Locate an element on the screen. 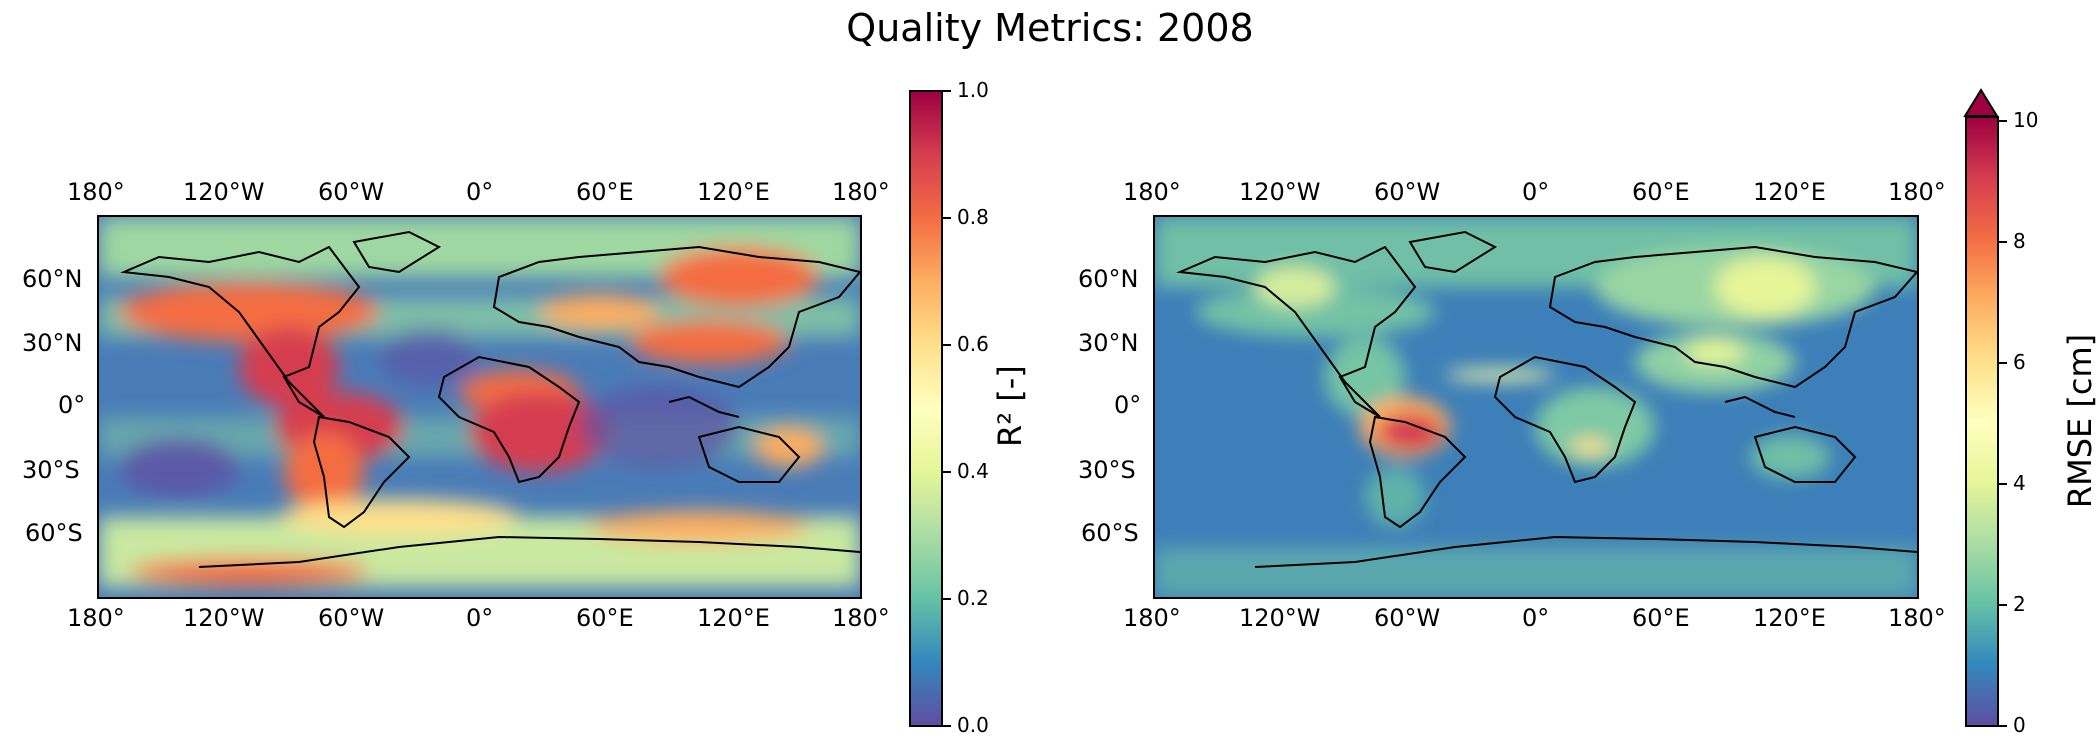  rmse-bottom-tick-0: 0° is located at coordinates (1536, 618).